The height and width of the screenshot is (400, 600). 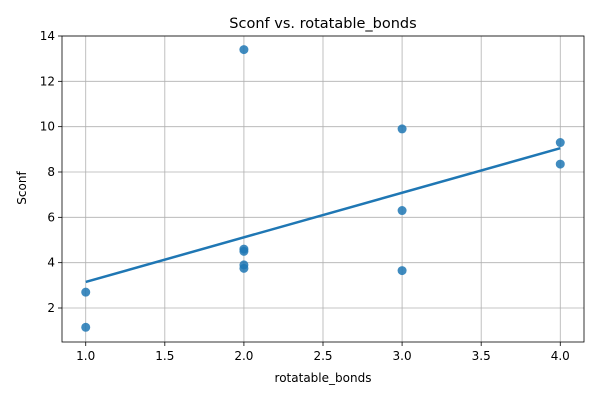 I want to click on y-tick-label: 8, so click(x=51, y=172).